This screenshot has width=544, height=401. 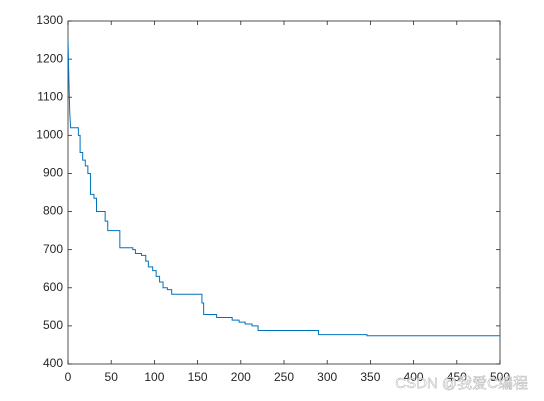 What do you see at coordinates (68, 377) in the screenshot?
I see `x-tick-label: 0` at bounding box center [68, 377].